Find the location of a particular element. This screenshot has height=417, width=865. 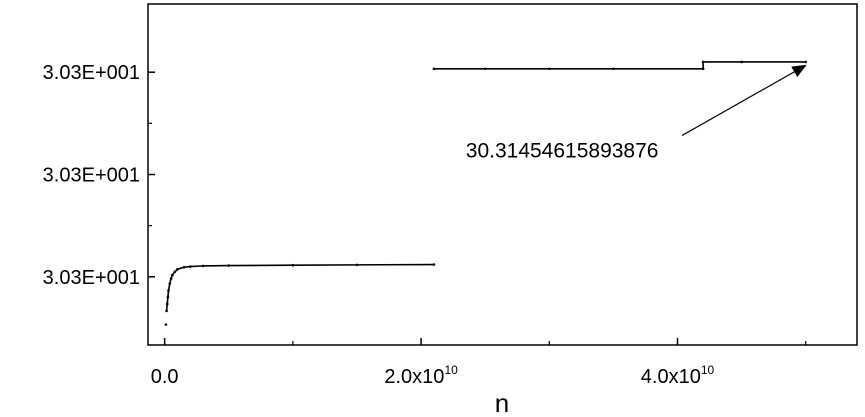

x-axis-label: n is located at coordinates (502, 402).